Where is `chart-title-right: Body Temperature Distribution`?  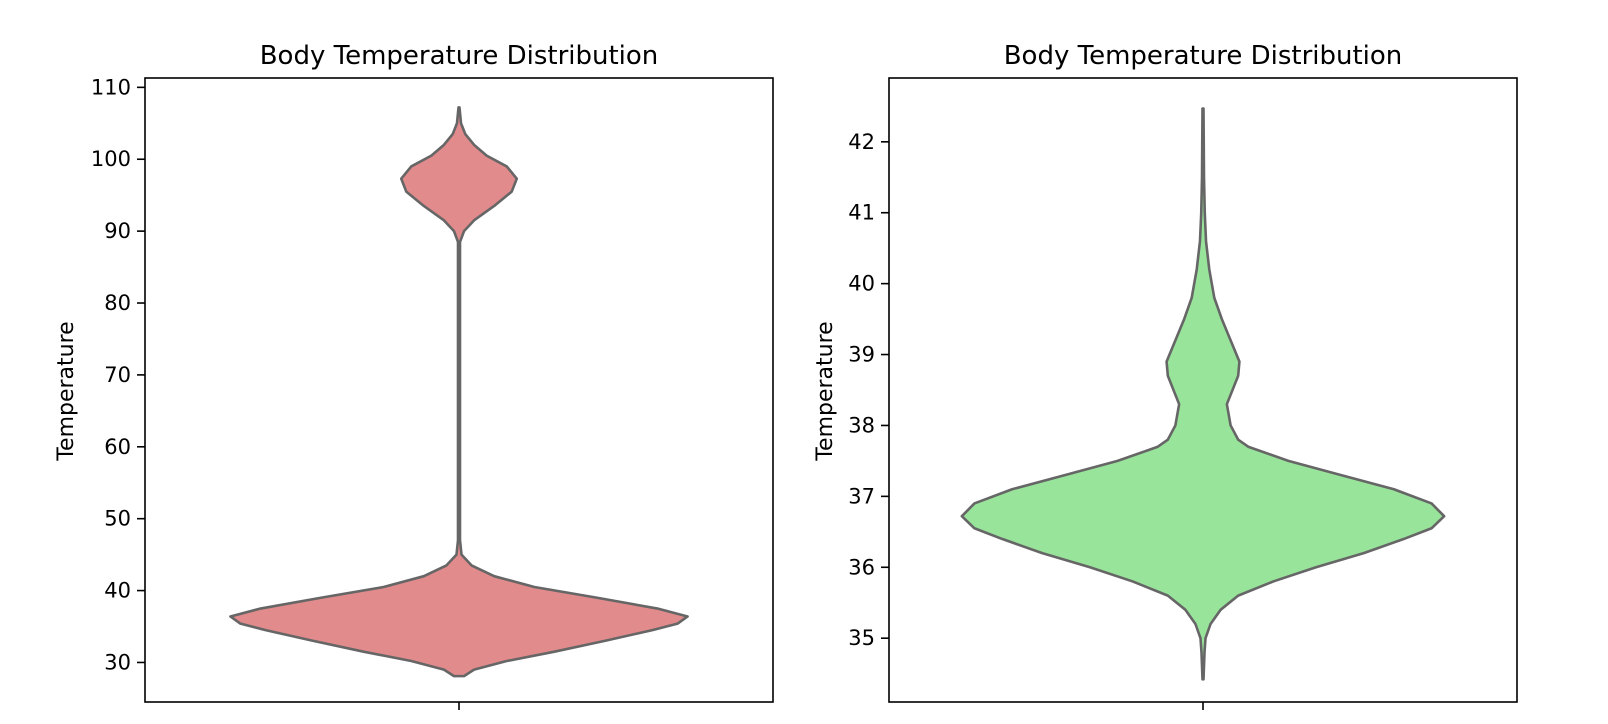
chart-title-right: Body Temperature Distribution is located at coordinates (1203, 56).